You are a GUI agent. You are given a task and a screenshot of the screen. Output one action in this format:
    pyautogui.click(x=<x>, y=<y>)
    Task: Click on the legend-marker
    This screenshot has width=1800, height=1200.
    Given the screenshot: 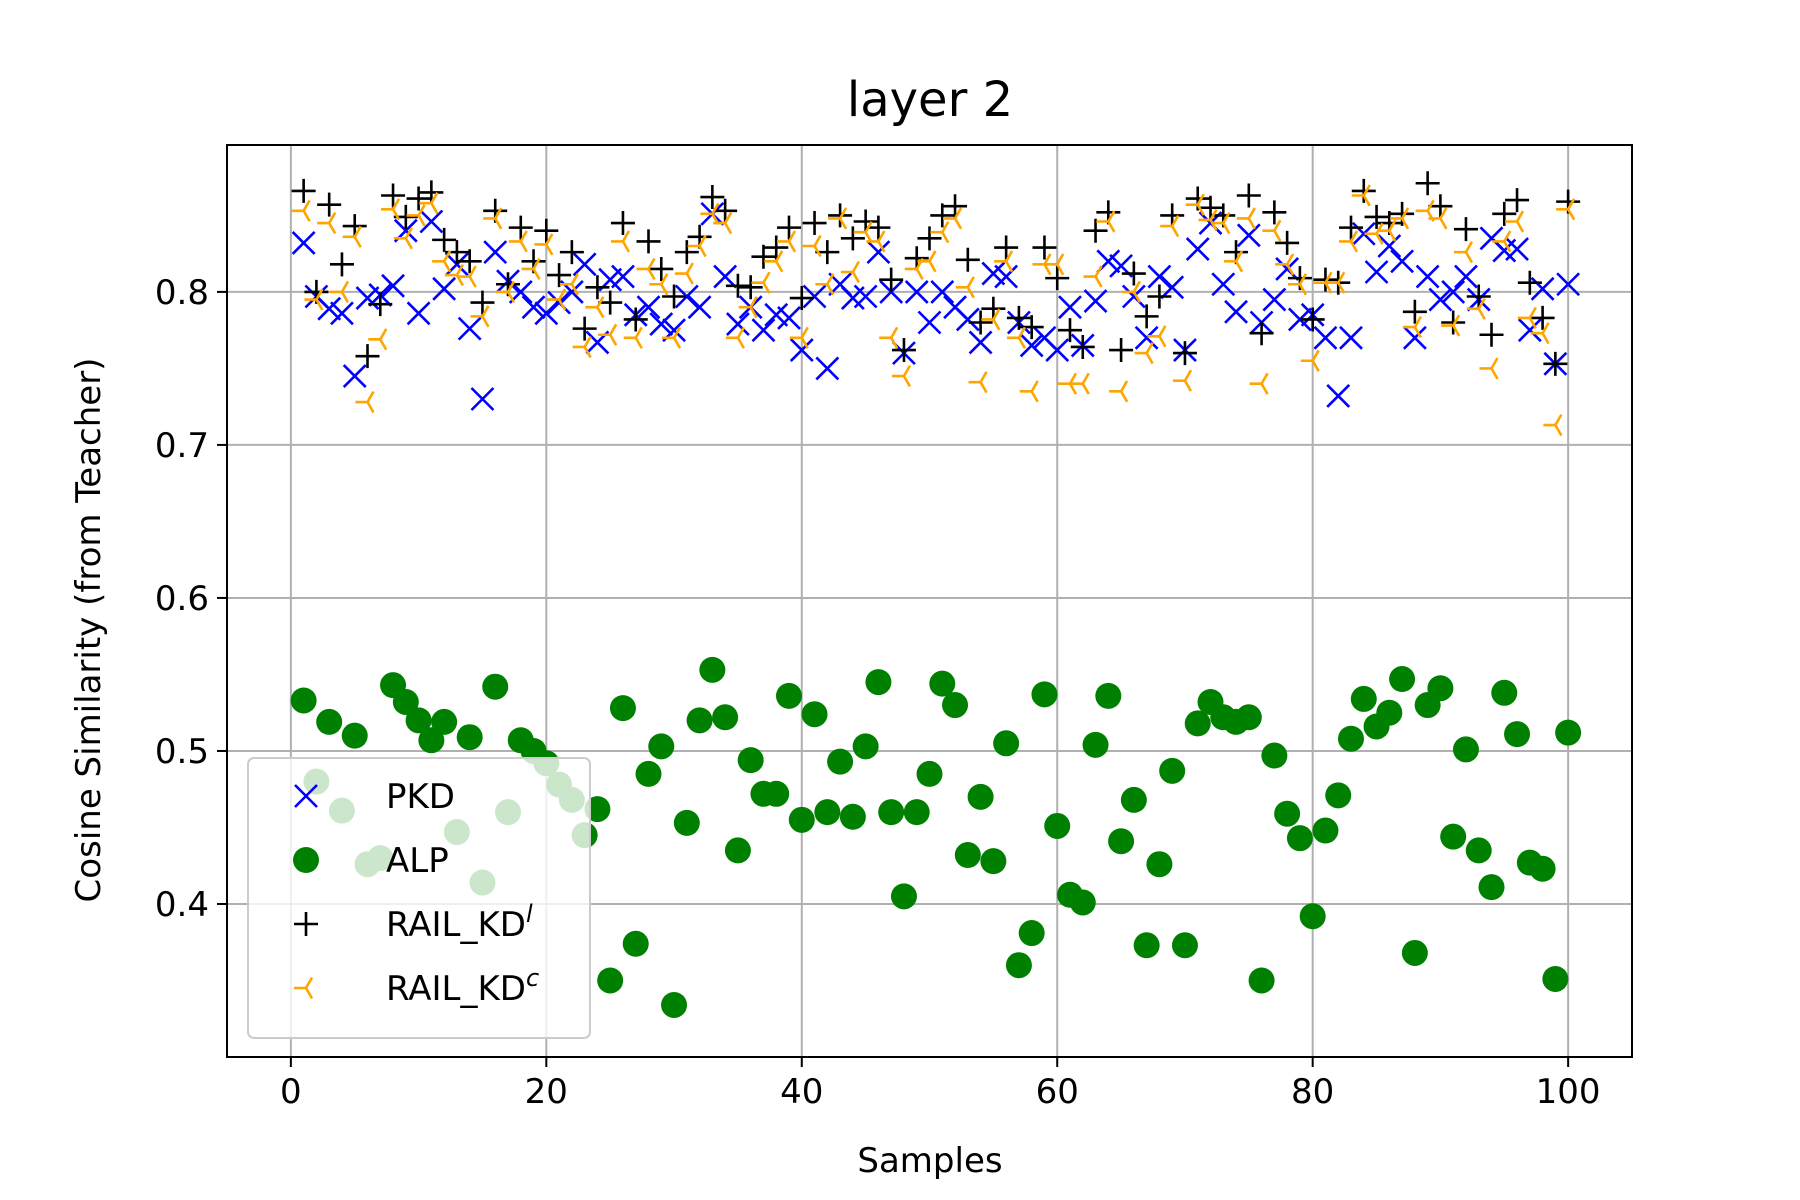 What is the action you would take?
    pyautogui.click(x=306, y=796)
    